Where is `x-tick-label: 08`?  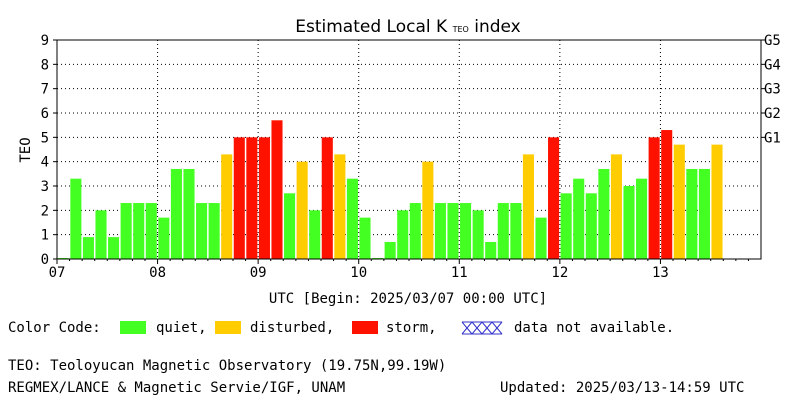
x-tick-label: 08 is located at coordinates (157, 273).